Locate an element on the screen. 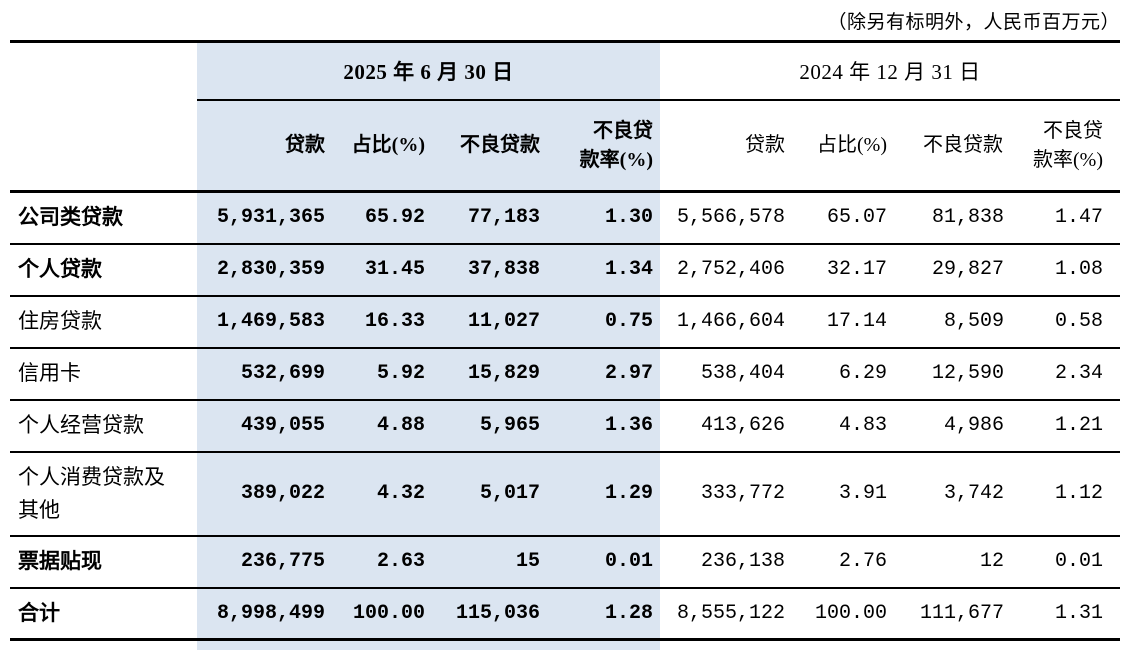 The image size is (1128, 654). row-label: 个人经营贷款 is located at coordinates (81, 425).